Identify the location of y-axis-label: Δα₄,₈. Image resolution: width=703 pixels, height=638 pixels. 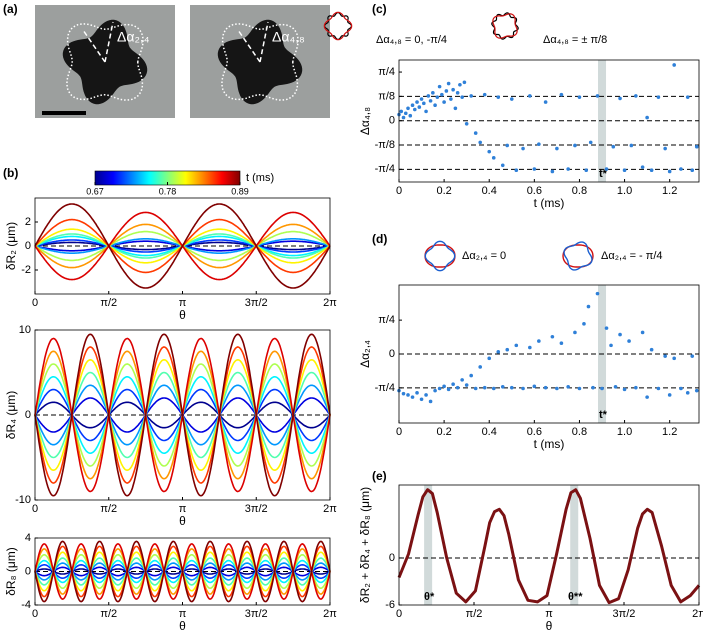
(365, 121).